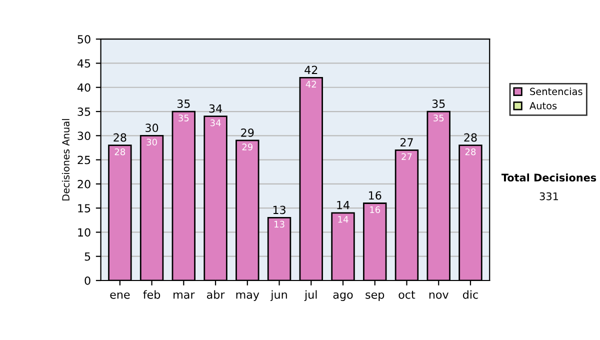  I want to click on y-tick-label: 5, so click(87, 256).